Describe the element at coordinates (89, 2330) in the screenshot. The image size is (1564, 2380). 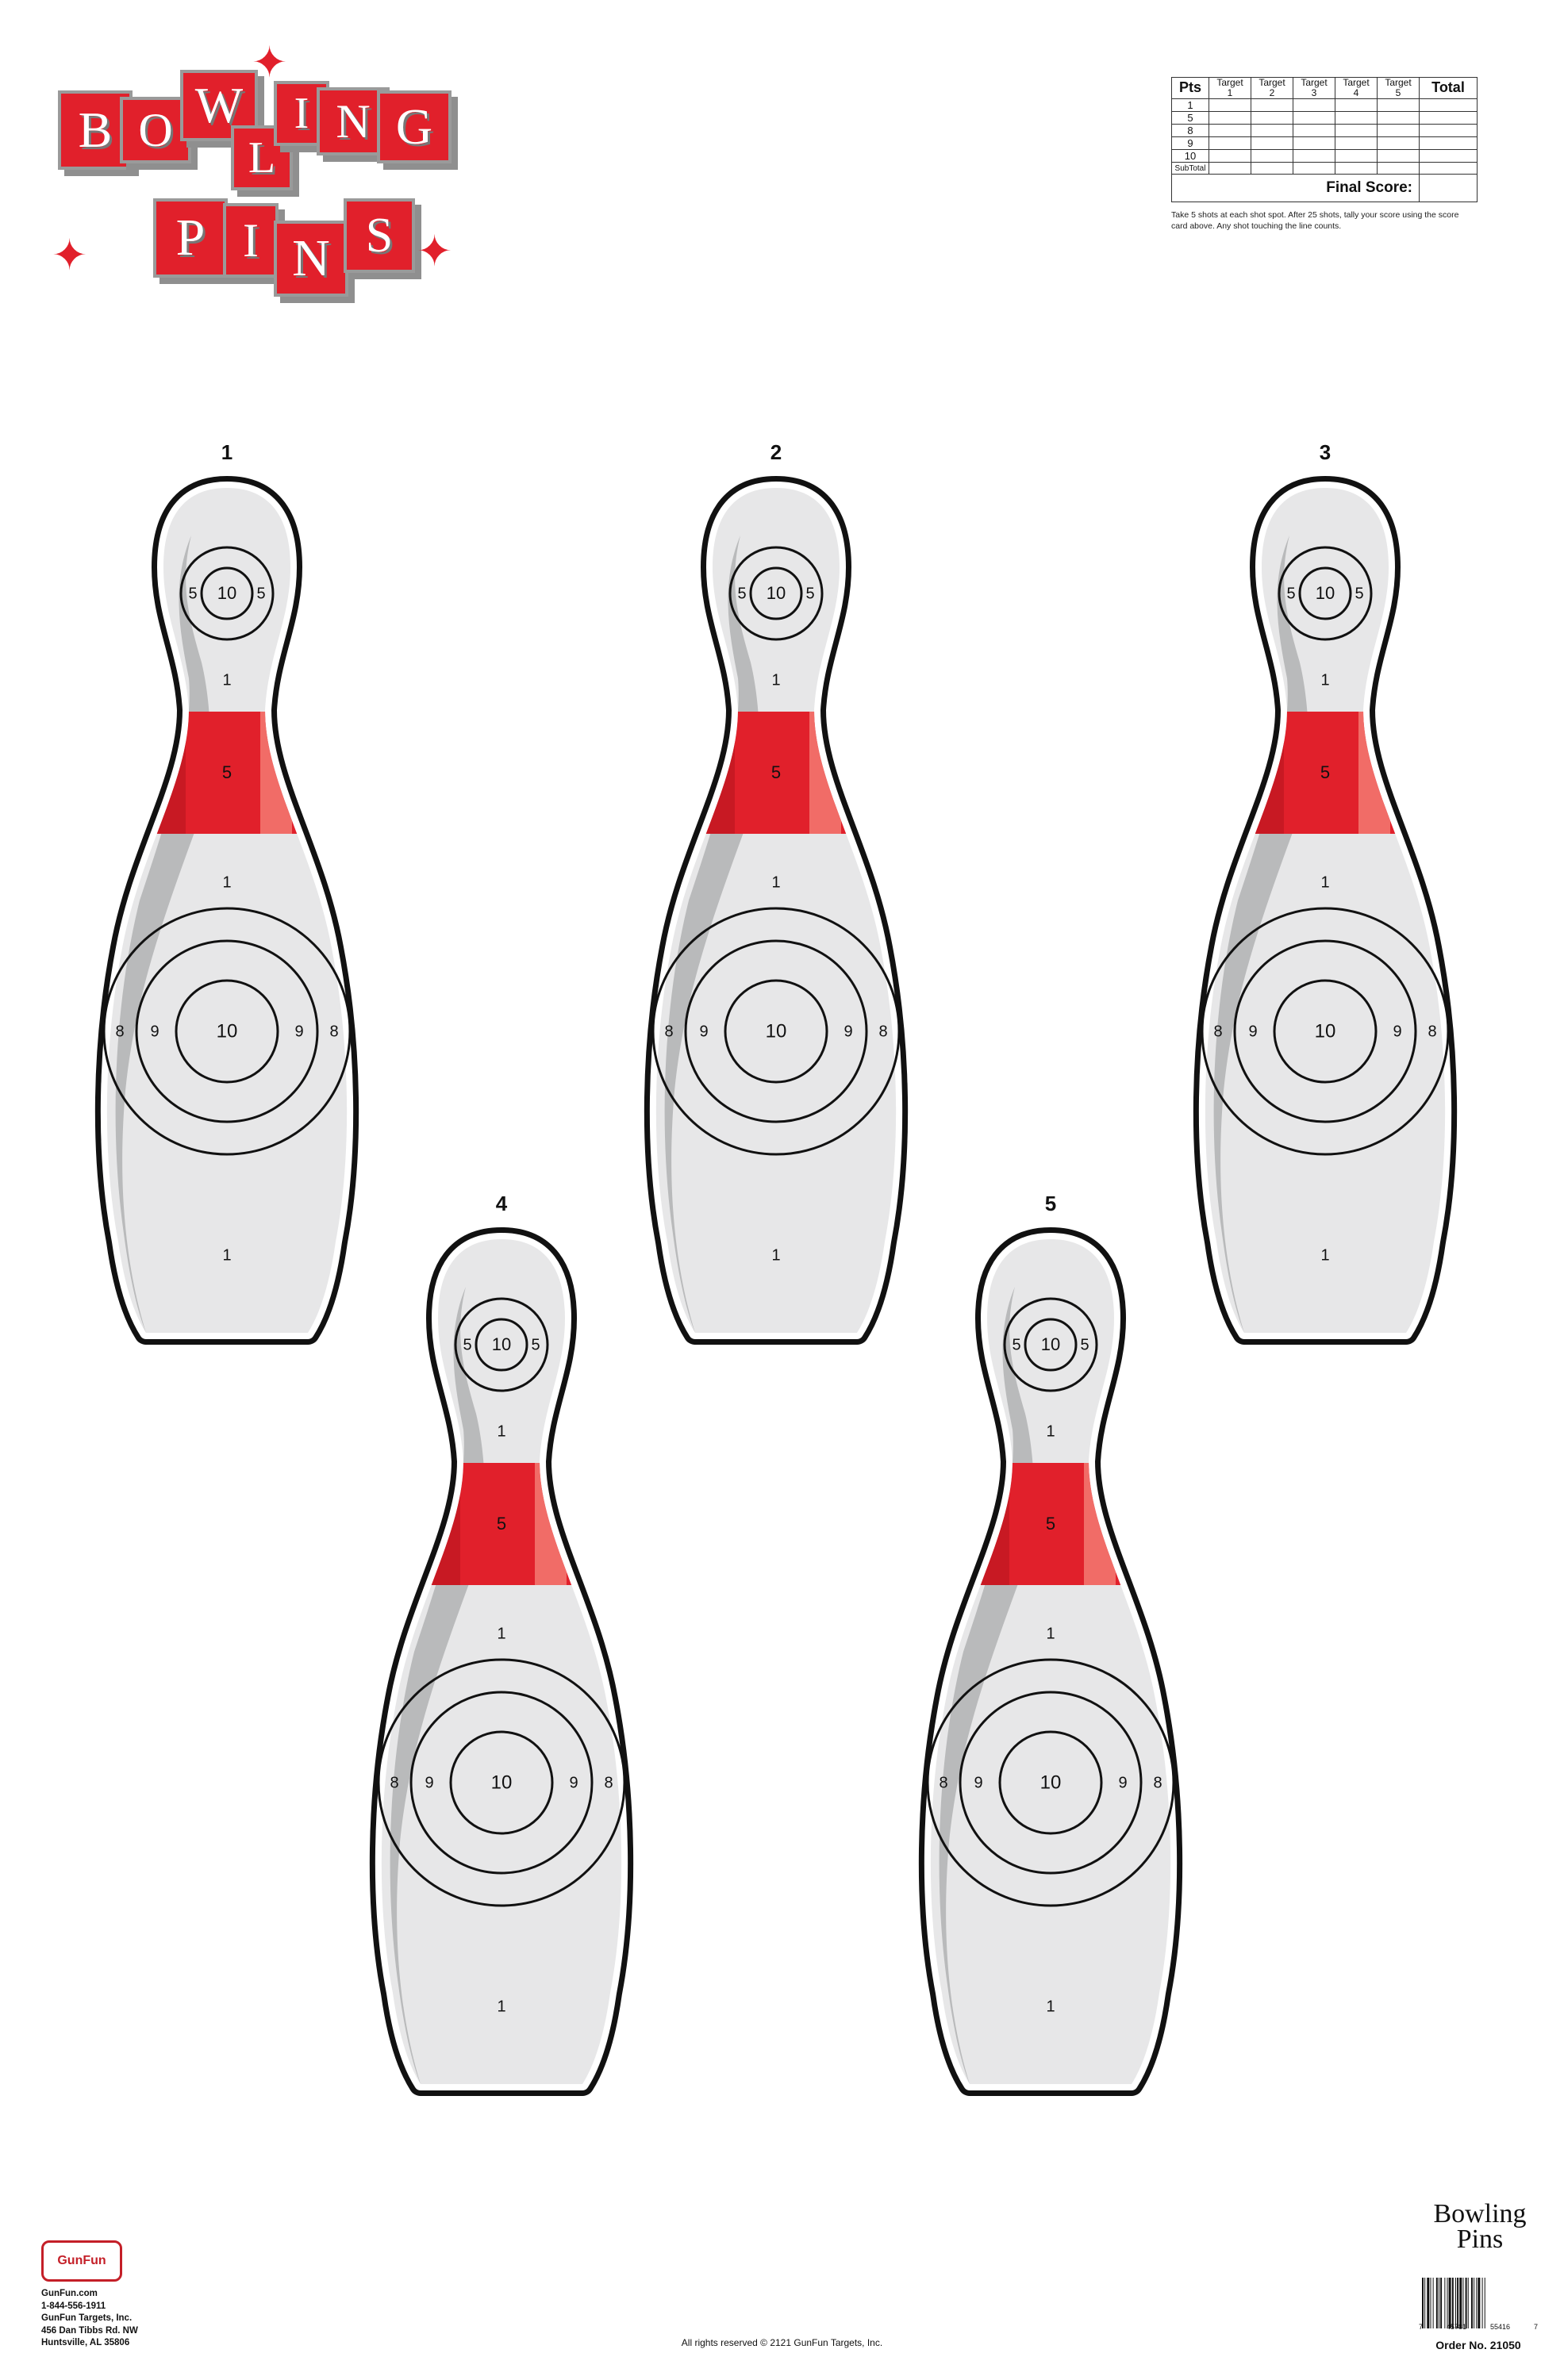
I see `company-street: 456 Dan Tibbs Rd. NW` at that location.